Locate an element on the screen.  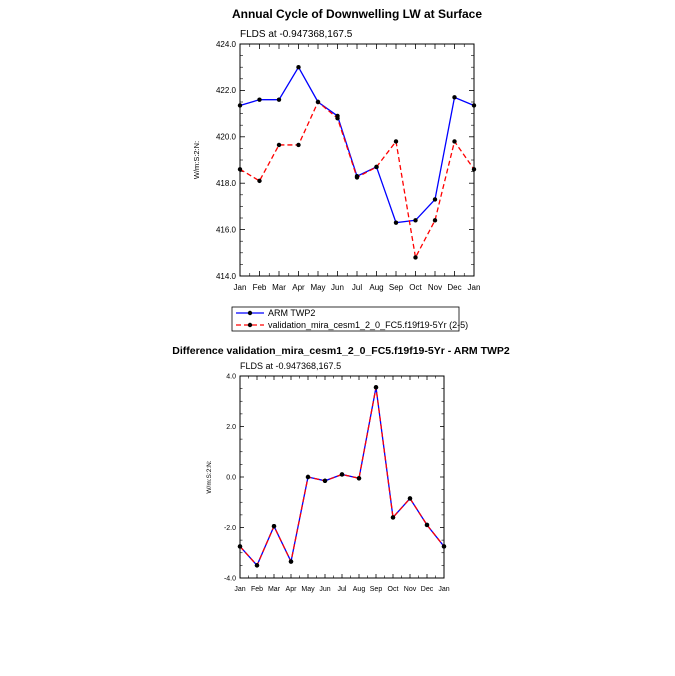
chart1-ytick-label: 424.0 is located at coordinates (226, 44).